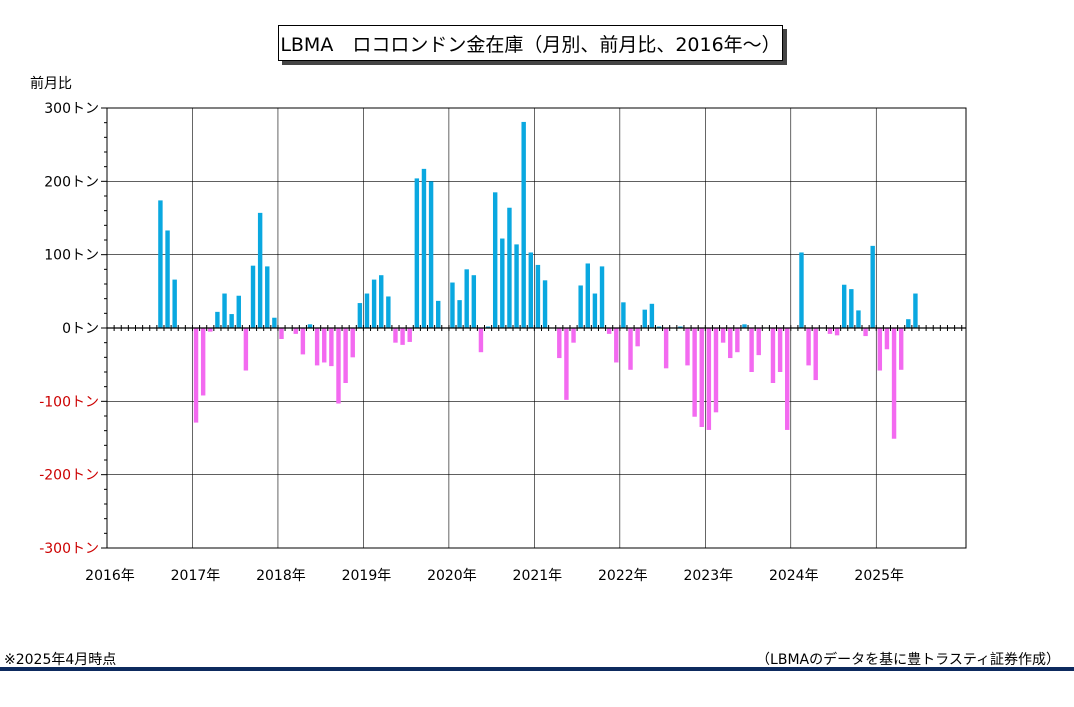 This screenshot has width=1074, height=707. I want to click on y-tick-label: -100トン, so click(69, 402).